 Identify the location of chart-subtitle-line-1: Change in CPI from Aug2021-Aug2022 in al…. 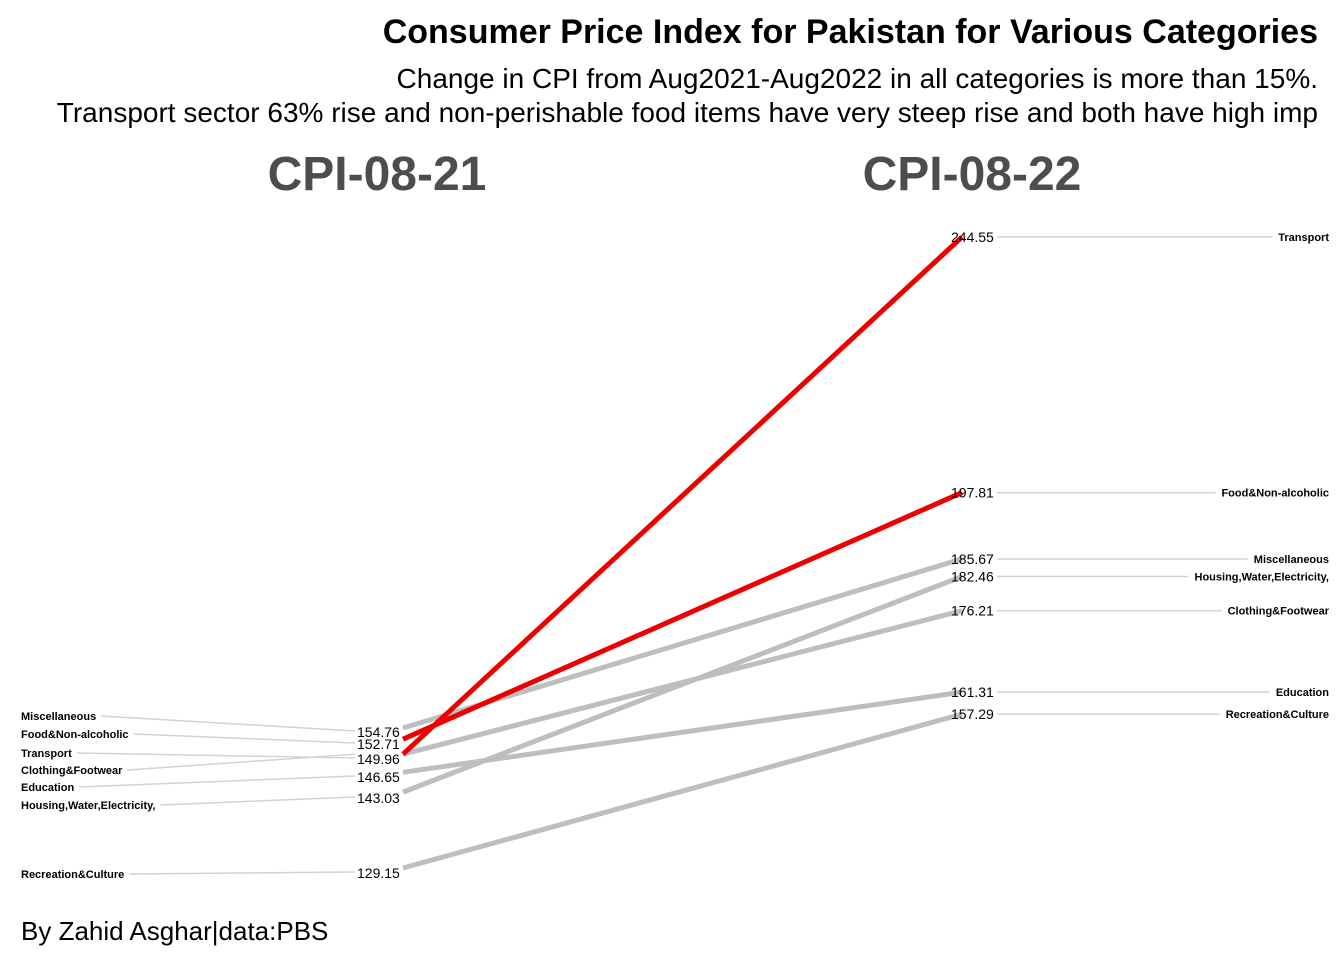
(857, 78).